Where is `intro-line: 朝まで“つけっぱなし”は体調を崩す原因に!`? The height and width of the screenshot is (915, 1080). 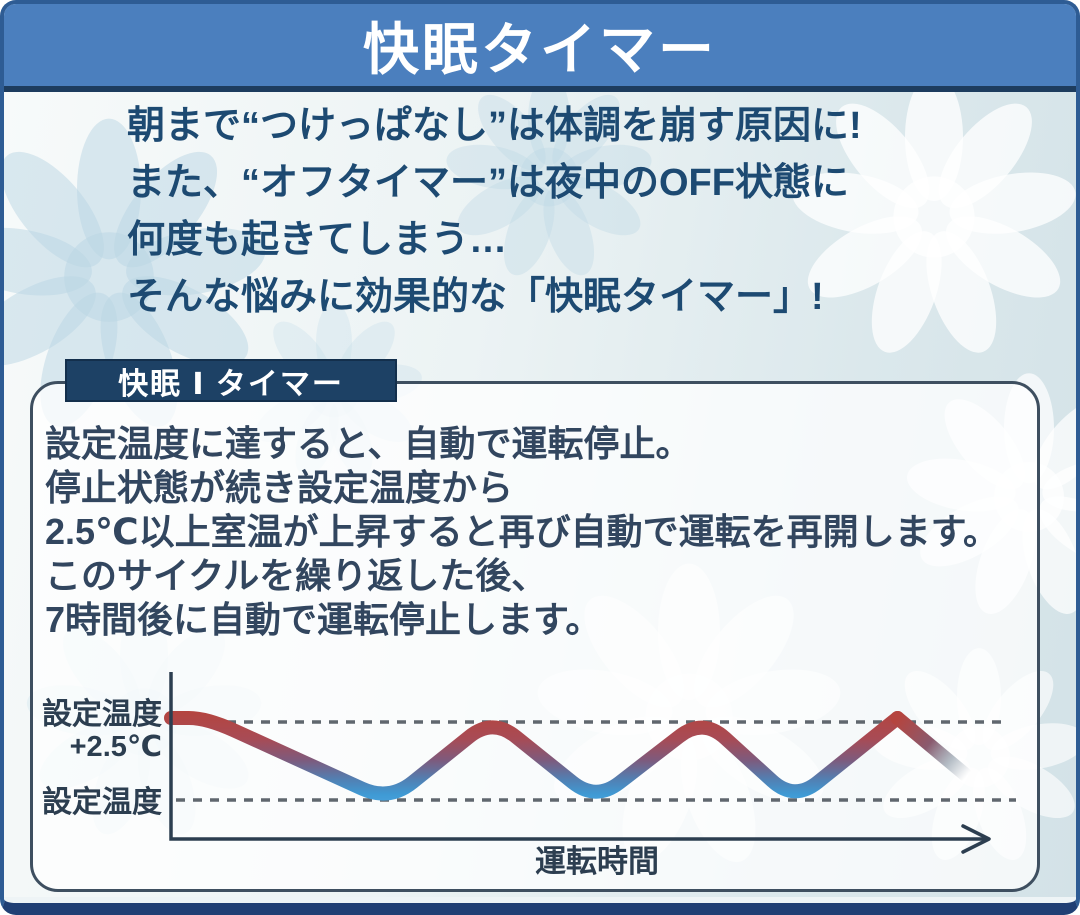 intro-line: 朝まで“つけっぱなし”は体調を崩す原因に! is located at coordinates (494, 126).